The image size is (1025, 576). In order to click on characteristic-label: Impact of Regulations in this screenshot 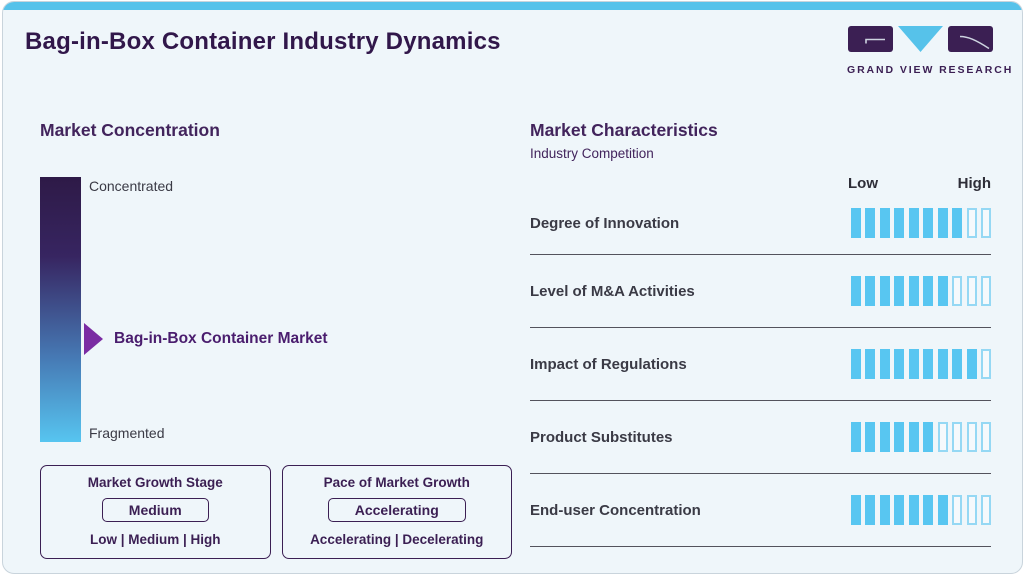, I will do `click(608, 364)`.